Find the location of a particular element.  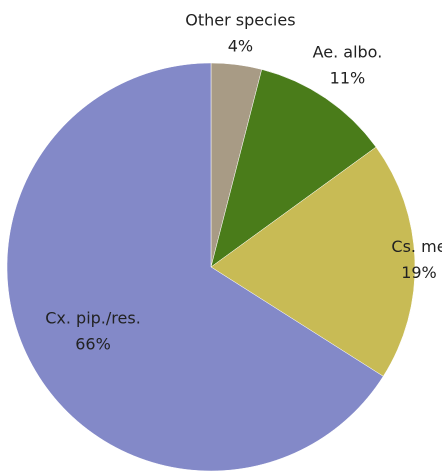

slice-value-label: 19% is located at coordinates (419, 272).